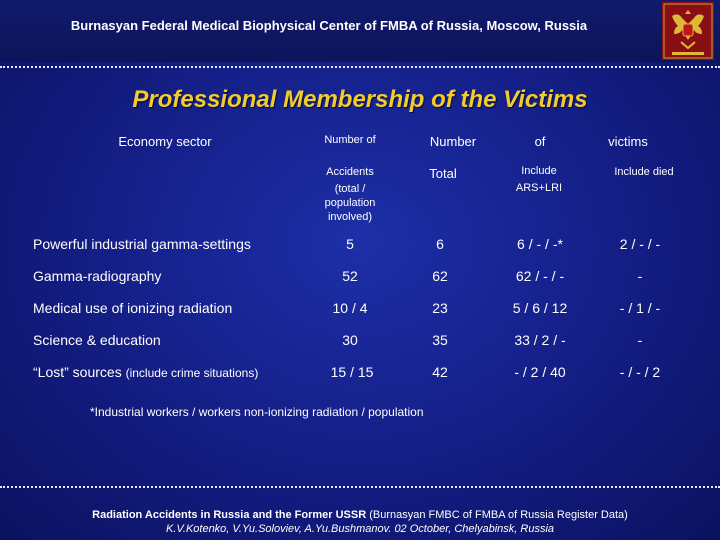  Describe the element at coordinates (640, 276) in the screenshot. I see `row2-died: -` at that location.